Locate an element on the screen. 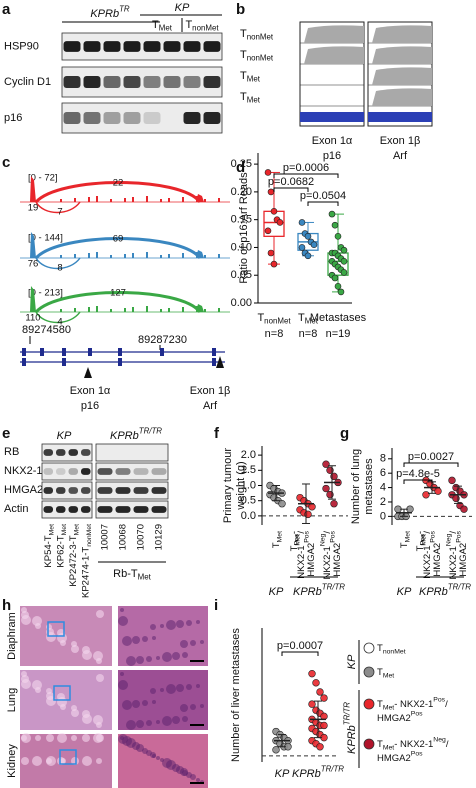 This screenshot has height=788, width=476. y-tick-label: 1.5 is located at coordinates (248, 470).